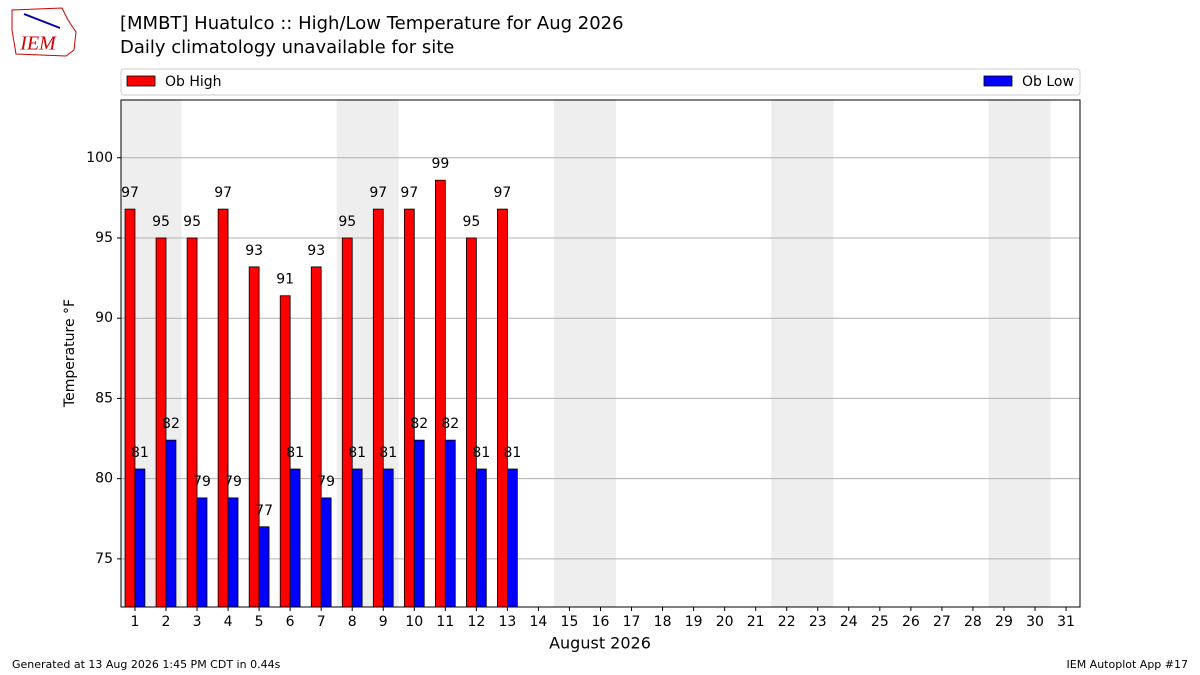  Describe the element at coordinates (104, 318) in the screenshot. I see `y-tick-label: 90` at that location.